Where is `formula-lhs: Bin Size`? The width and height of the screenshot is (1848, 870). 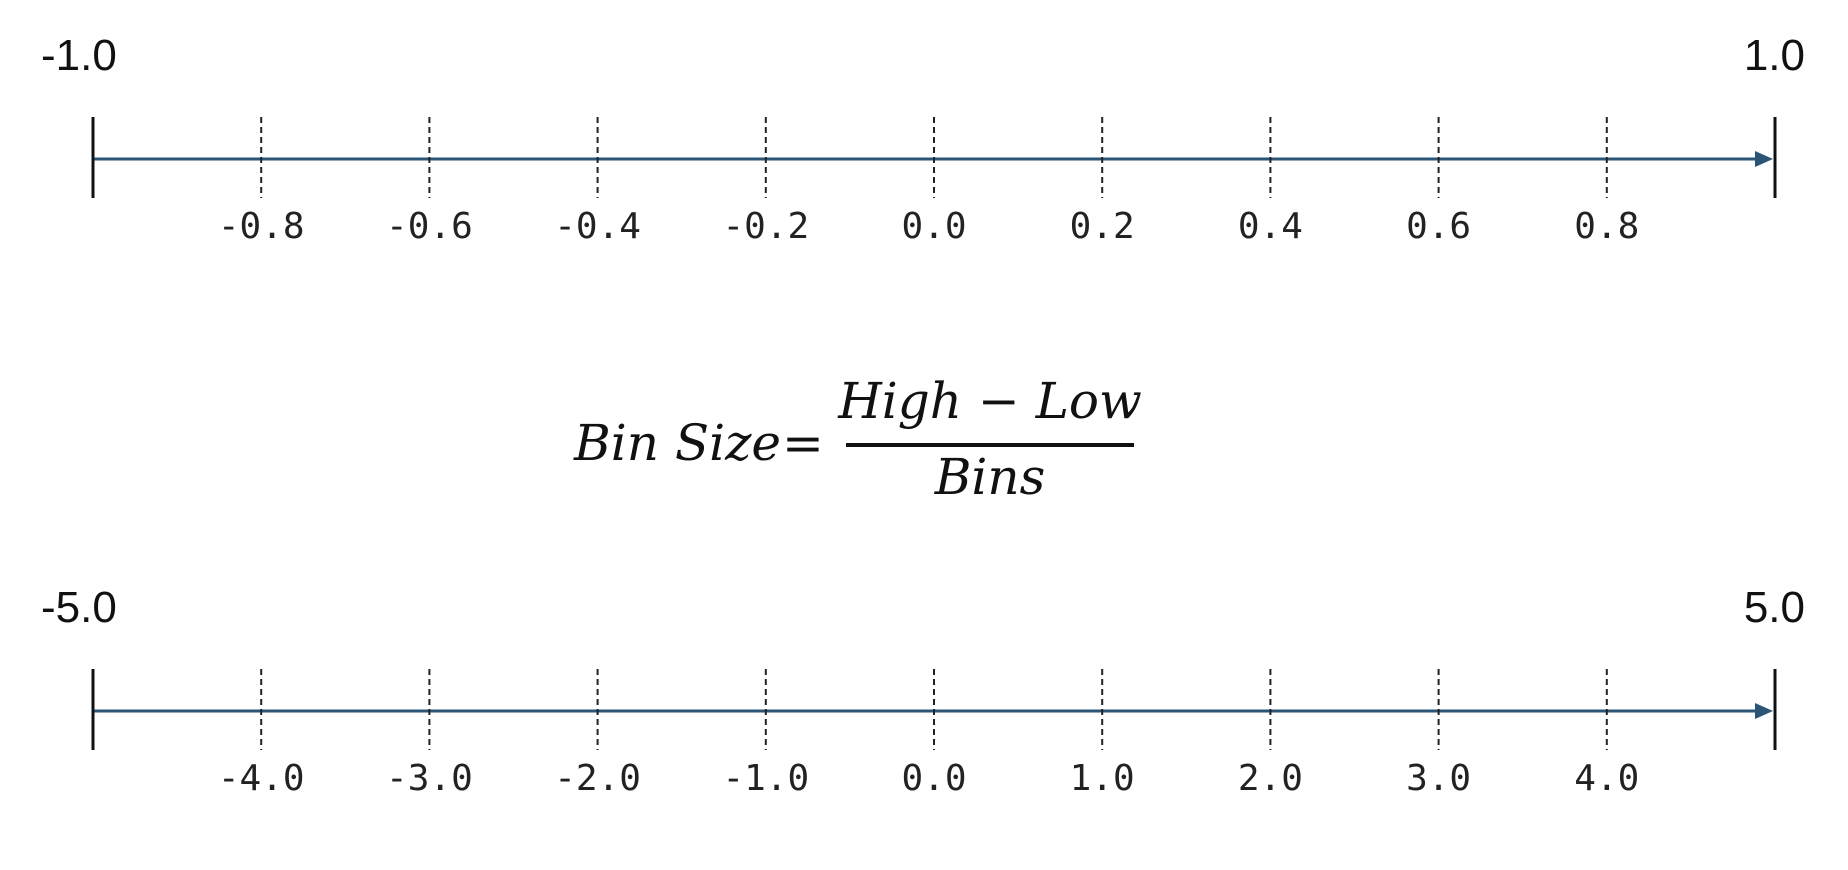
formula-lhs: Bin Size is located at coordinates (677, 443).